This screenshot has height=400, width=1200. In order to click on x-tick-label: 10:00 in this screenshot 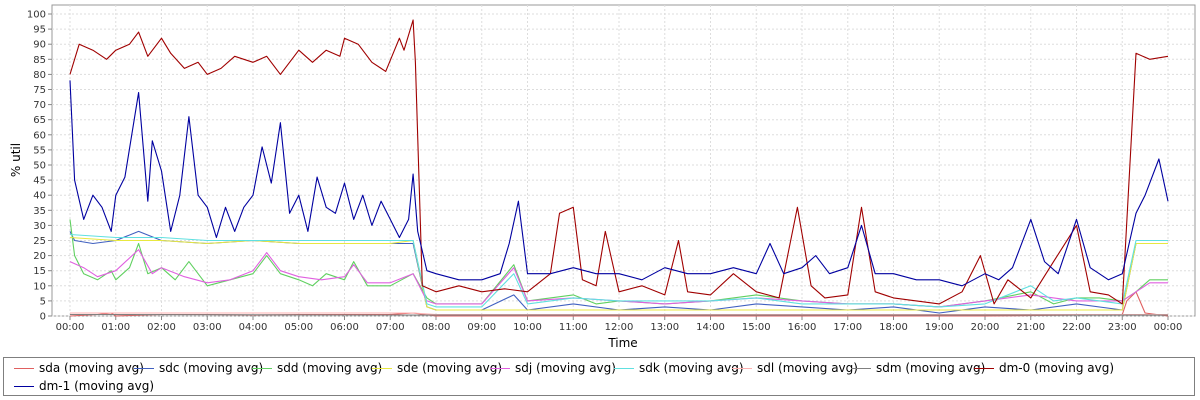, I will do `click(527, 327)`.